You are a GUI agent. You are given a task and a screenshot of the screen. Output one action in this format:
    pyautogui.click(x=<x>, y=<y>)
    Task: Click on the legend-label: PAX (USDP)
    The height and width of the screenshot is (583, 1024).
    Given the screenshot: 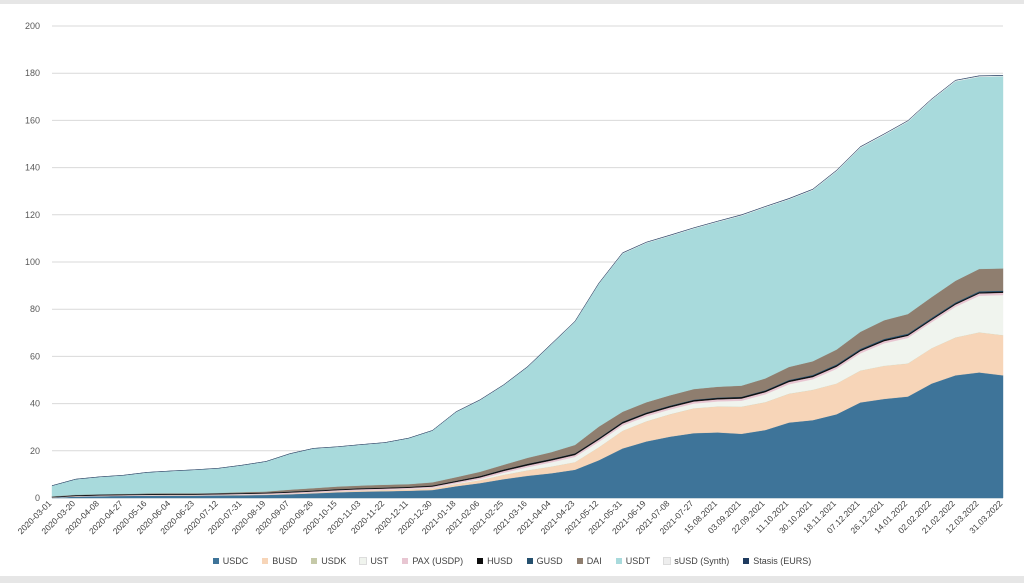 What is the action you would take?
    pyautogui.click(x=438, y=561)
    